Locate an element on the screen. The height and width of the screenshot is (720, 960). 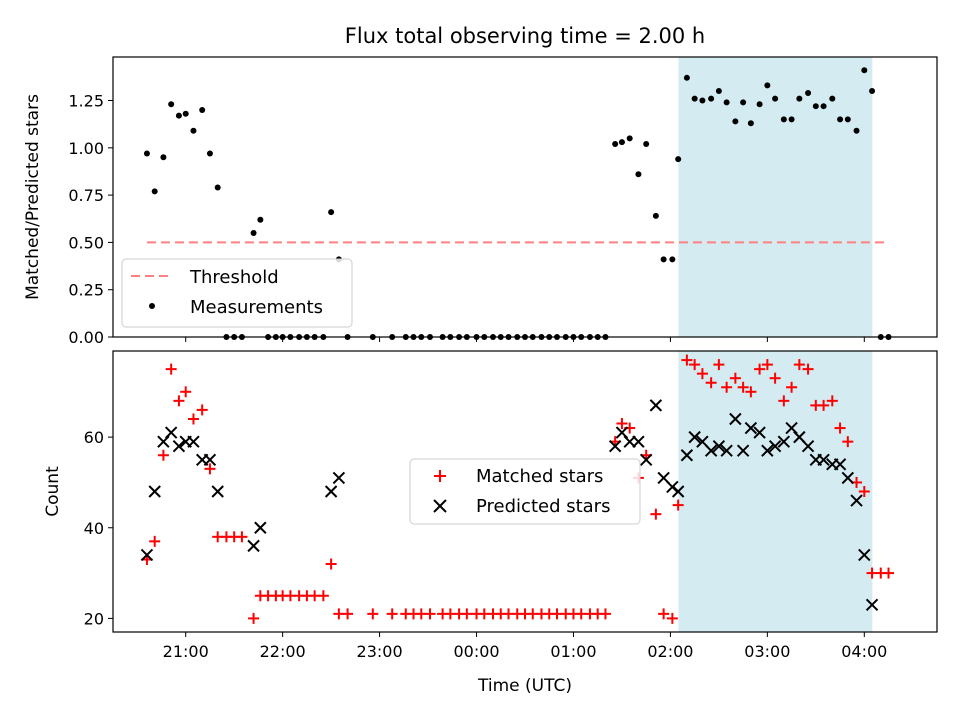
legend: Matched stars Predicted stars is located at coordinates (525, 491).